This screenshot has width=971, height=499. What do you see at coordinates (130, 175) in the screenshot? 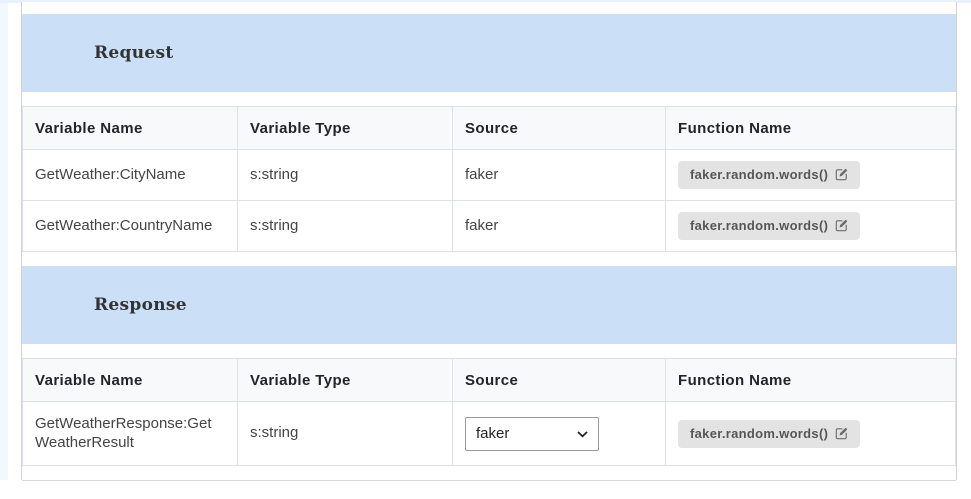
I see `variable-name-cell: GetWeather:CityName` at bounding box center [130, 175].